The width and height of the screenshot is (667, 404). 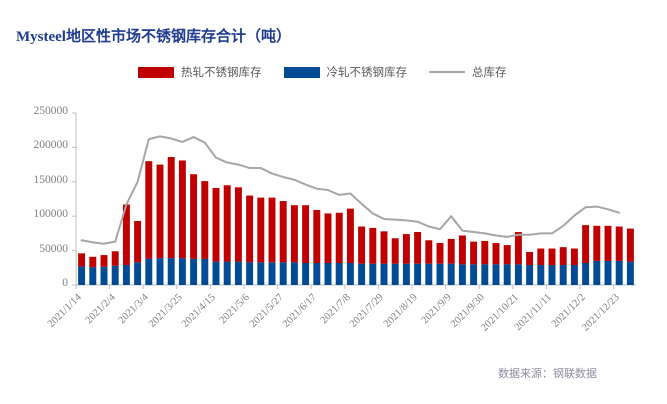 What do you see at coordinates (51, 145) in the screenshot?
I see `y-tick-label: 200000` at bounding box center [51, 145].